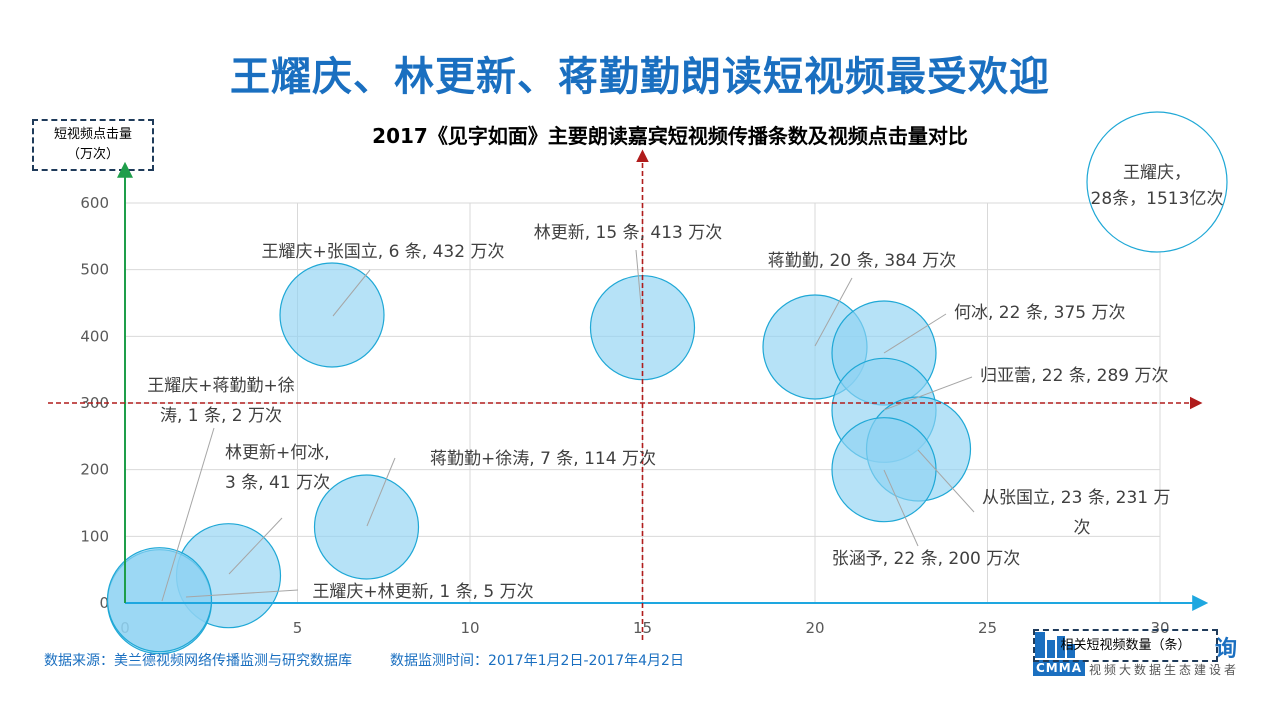  What do you see at coordinates (1157, 199) in the screenshot?
I see `outlier-label-line-2: 28条，1513亿次` at bounding box center [1157, 199].